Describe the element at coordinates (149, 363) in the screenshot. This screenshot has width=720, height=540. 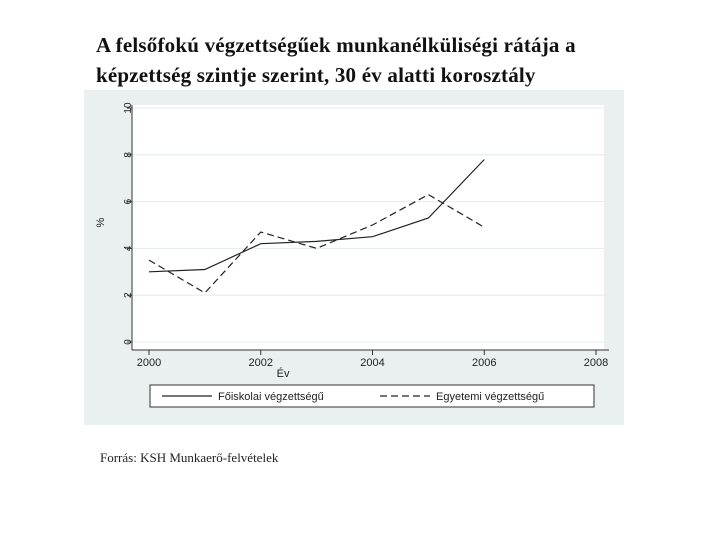
I see `x-tick-label: 2000` at that location.